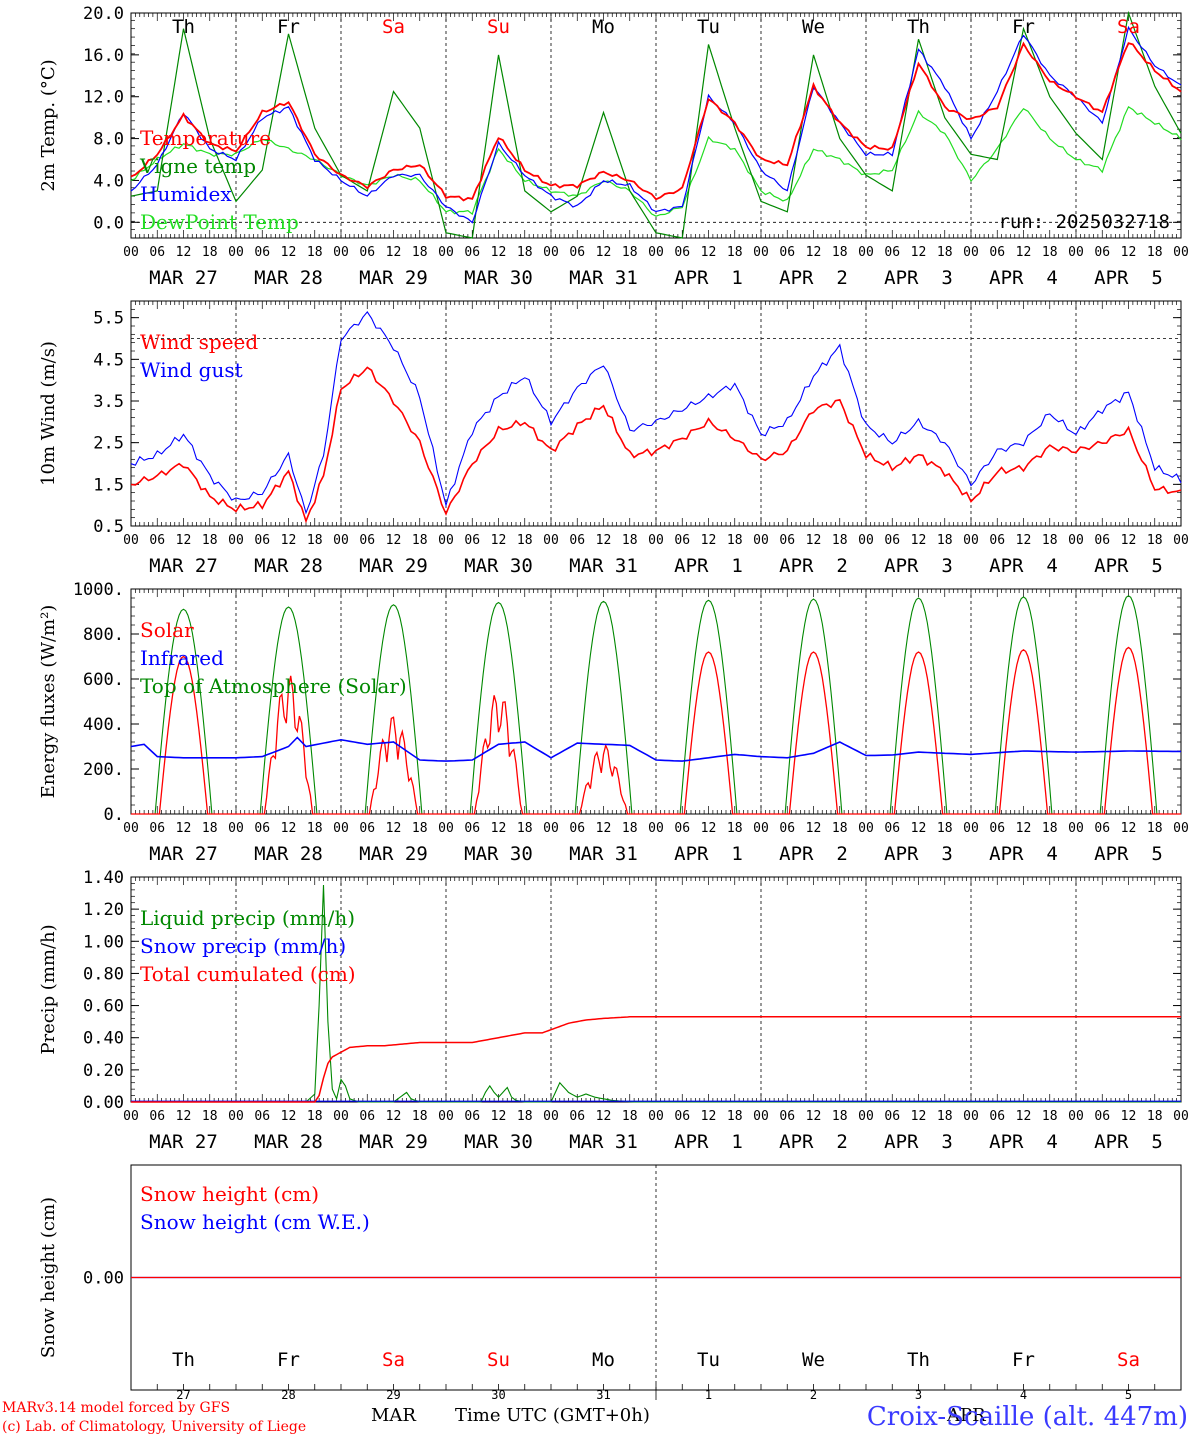 The image size is (1194, 1440). I want to click on panel2-date-label: APR 5, so click(1128, 566).